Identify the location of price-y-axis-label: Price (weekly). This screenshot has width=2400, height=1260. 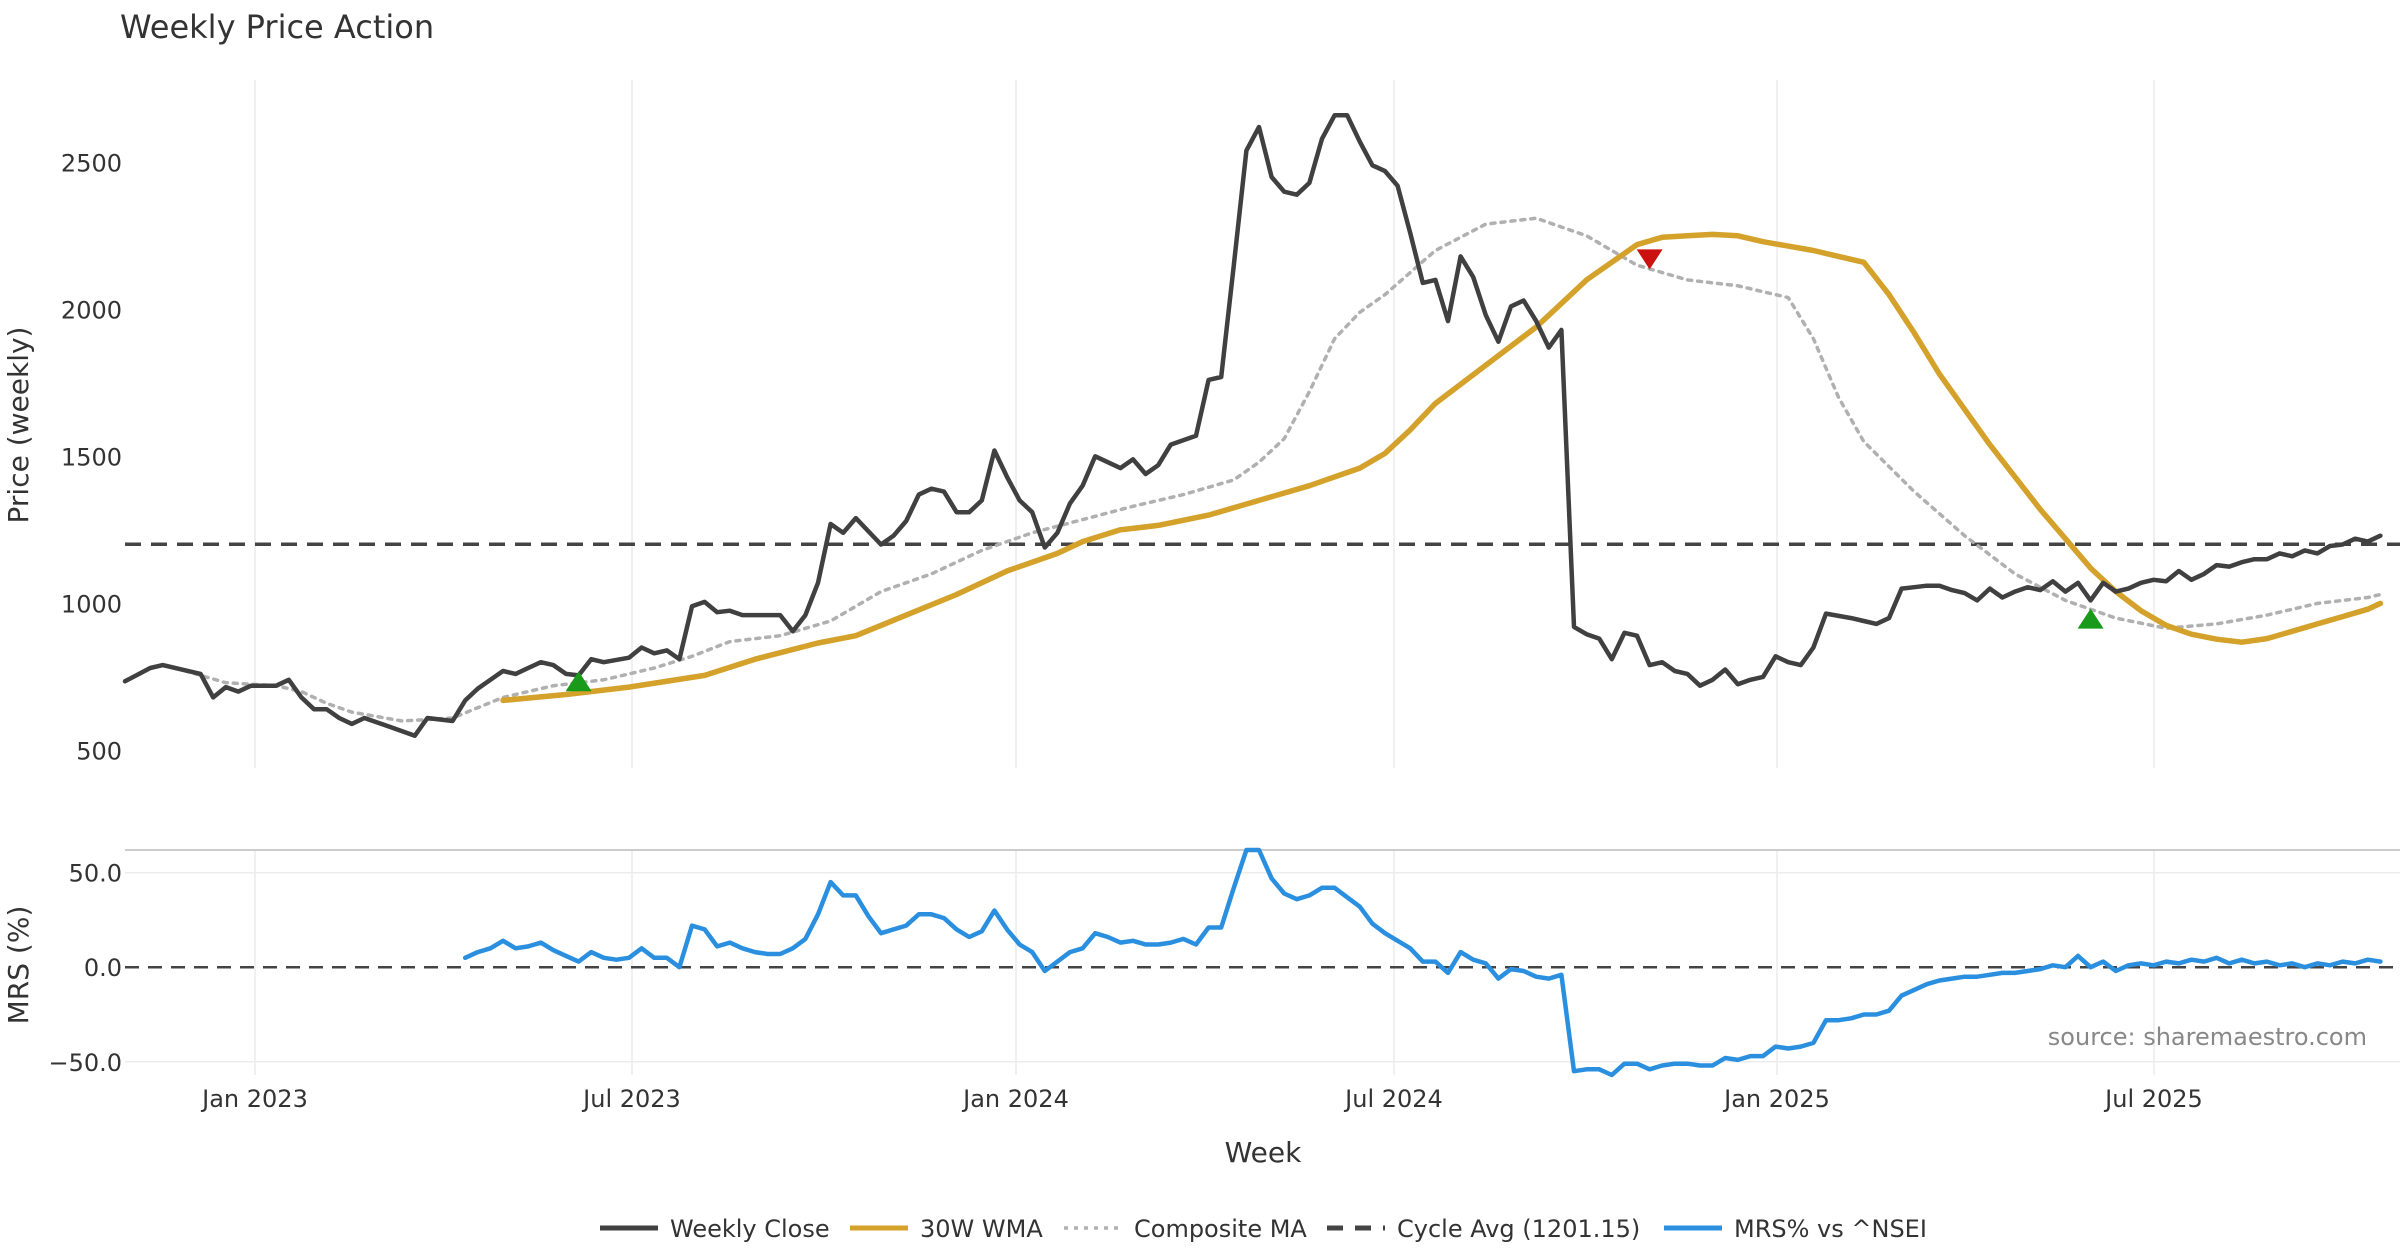
(18, 425).